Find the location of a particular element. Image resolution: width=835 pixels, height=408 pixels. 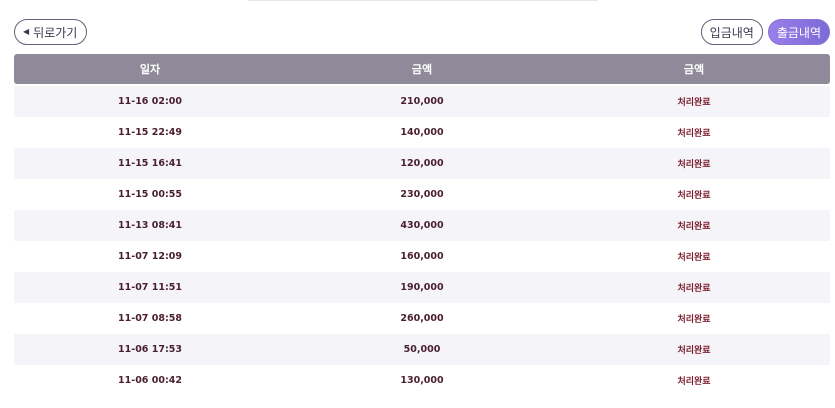

cell-amount: 190,000 is located at coordinates (422, 287).